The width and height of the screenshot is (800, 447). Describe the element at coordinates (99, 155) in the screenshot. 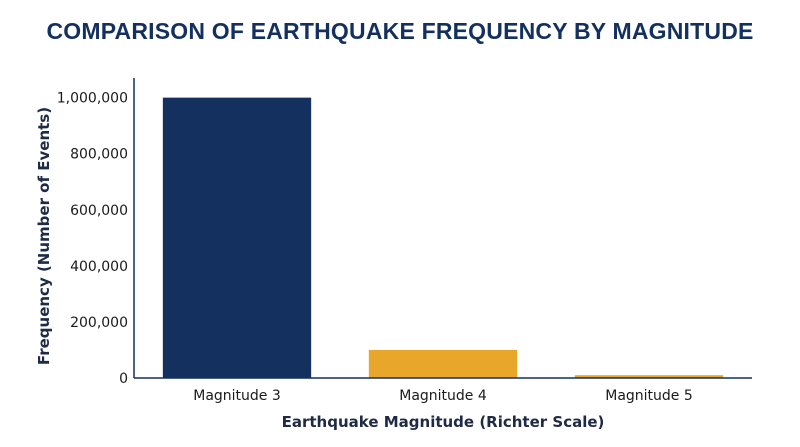

I see `y-tick-label: 800,000` at that location.